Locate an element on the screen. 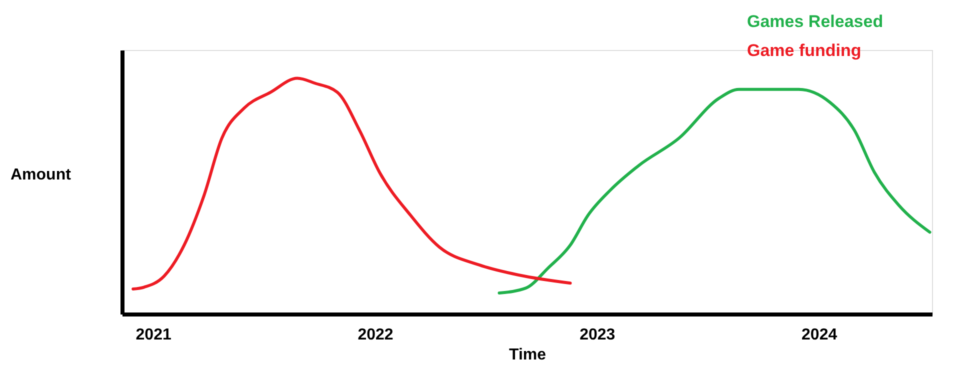  x-tick-label: 2024 is located at coordinates (820, 335).